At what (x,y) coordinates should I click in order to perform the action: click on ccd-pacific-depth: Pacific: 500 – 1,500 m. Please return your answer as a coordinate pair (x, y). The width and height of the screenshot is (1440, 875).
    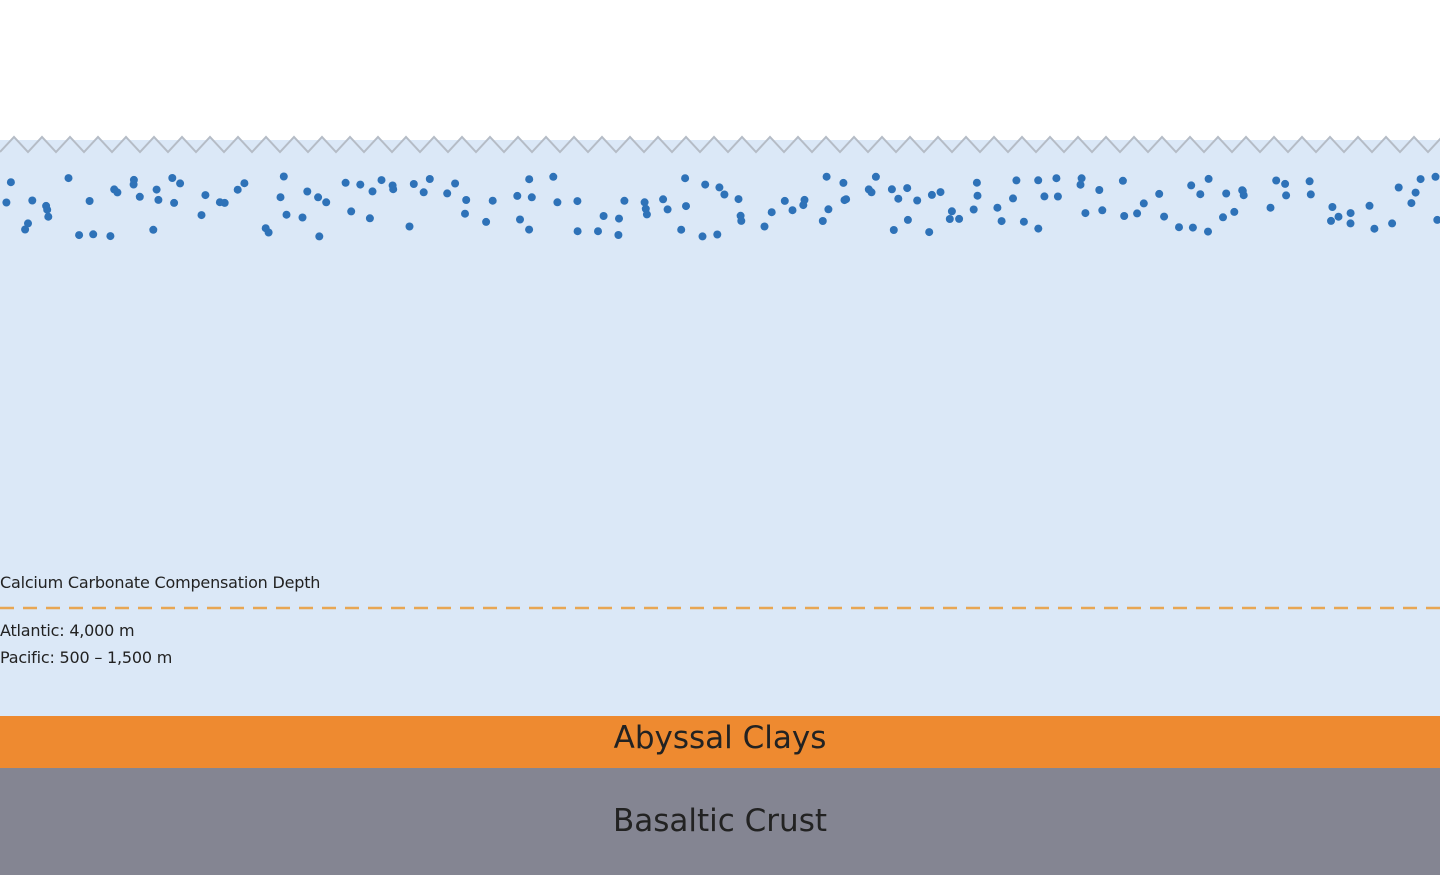
    Looking at the image, I should click on (86, 657).